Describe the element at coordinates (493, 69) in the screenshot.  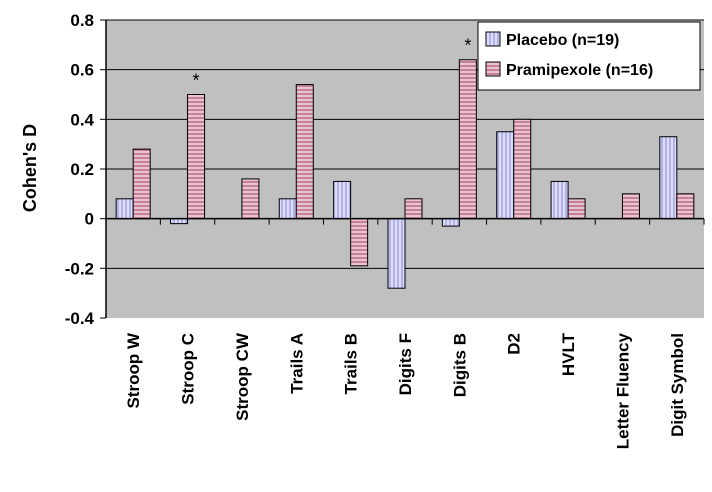
I see `legend-swatch-pramipexole` at that location.